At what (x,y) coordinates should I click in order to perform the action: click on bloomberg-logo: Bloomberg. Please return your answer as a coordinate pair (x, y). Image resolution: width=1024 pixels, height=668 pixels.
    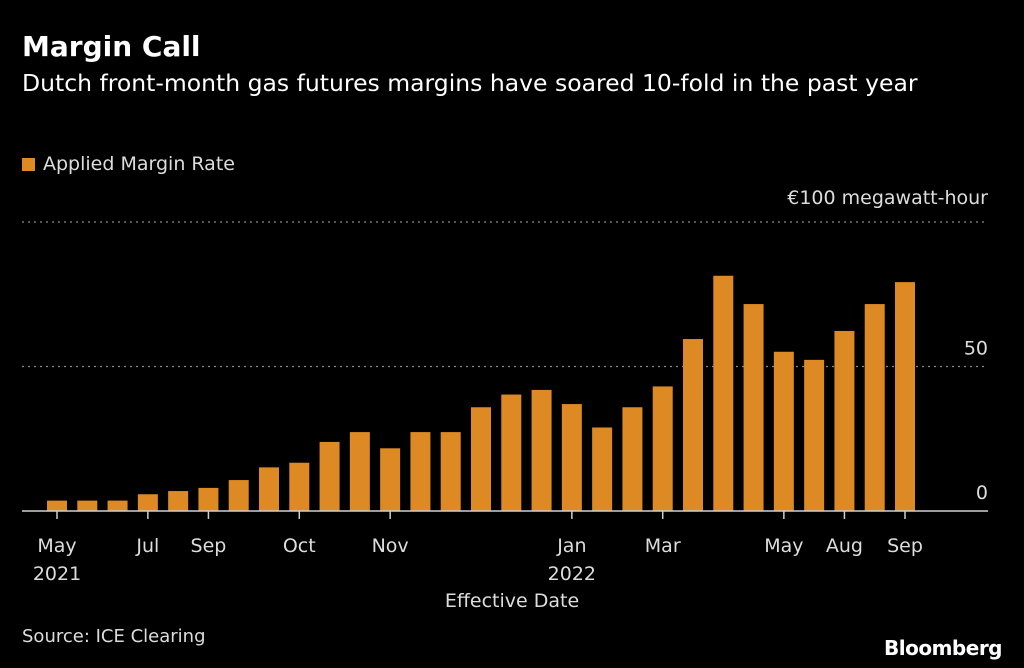
    Looking at the image, I should click on (943, 648).